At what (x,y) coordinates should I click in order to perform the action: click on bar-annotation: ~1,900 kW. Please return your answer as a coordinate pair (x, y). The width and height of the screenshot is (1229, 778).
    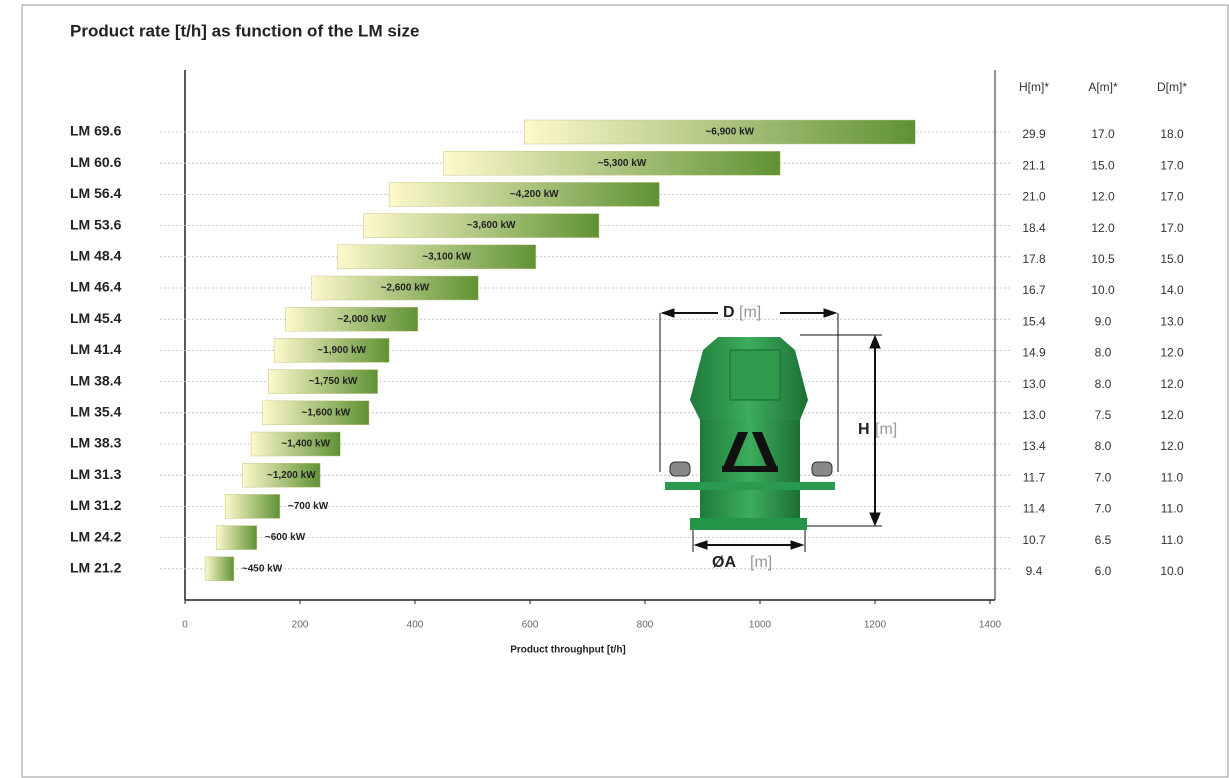
    Looking at the image, I should click on (341, 350).